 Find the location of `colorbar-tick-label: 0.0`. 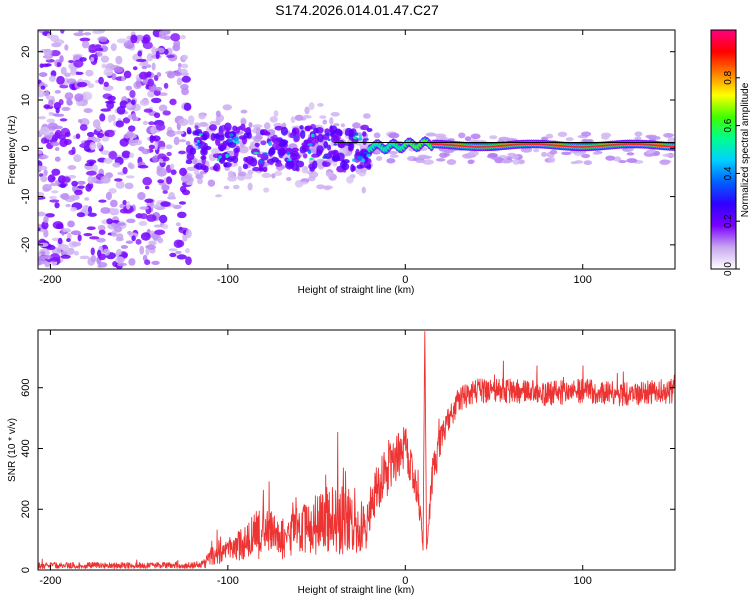

colorbar-tick-label: 0.0 is located at coordinates (728, 269).